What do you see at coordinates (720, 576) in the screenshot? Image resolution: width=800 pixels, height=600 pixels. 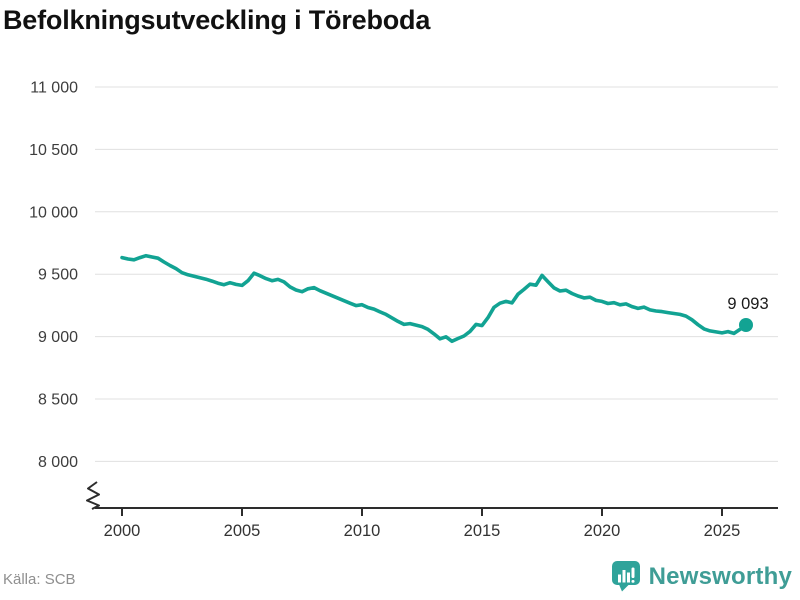 I see `newsworthy-logo-text: Newsworthy` at bounding box center [720, 576].